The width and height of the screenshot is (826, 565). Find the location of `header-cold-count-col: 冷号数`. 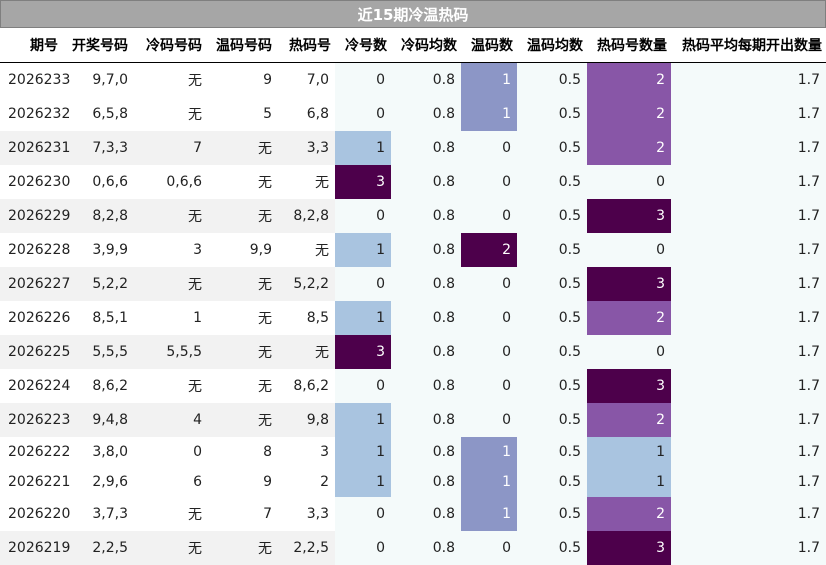

header-cold-count-col: 冷号数 is located at coordinates (366, 46).